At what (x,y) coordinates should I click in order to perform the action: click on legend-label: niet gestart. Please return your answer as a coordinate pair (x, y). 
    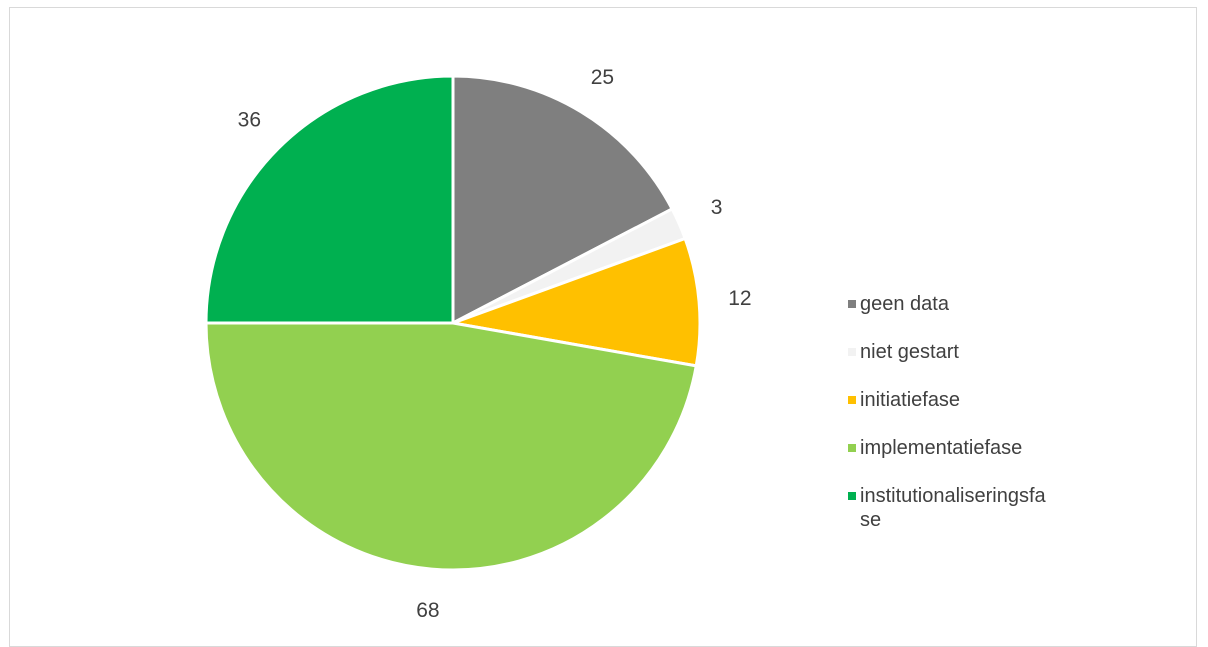
    Looking at the image, I should click on (909, 352).